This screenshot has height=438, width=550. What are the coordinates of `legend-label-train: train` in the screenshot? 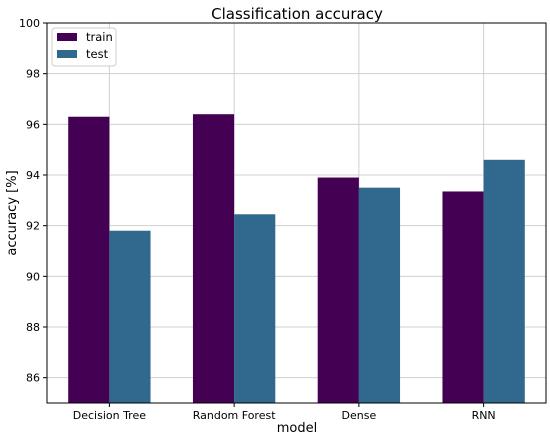 It's located at (99, 37).